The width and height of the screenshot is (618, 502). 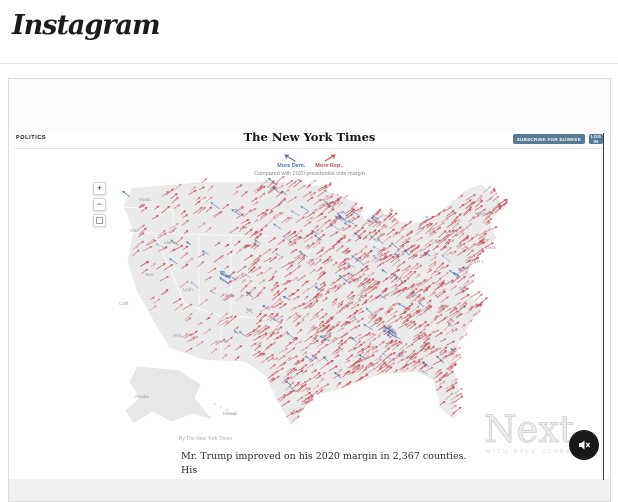 I want to click on state-label: Vt., so click(x=459, y=220).